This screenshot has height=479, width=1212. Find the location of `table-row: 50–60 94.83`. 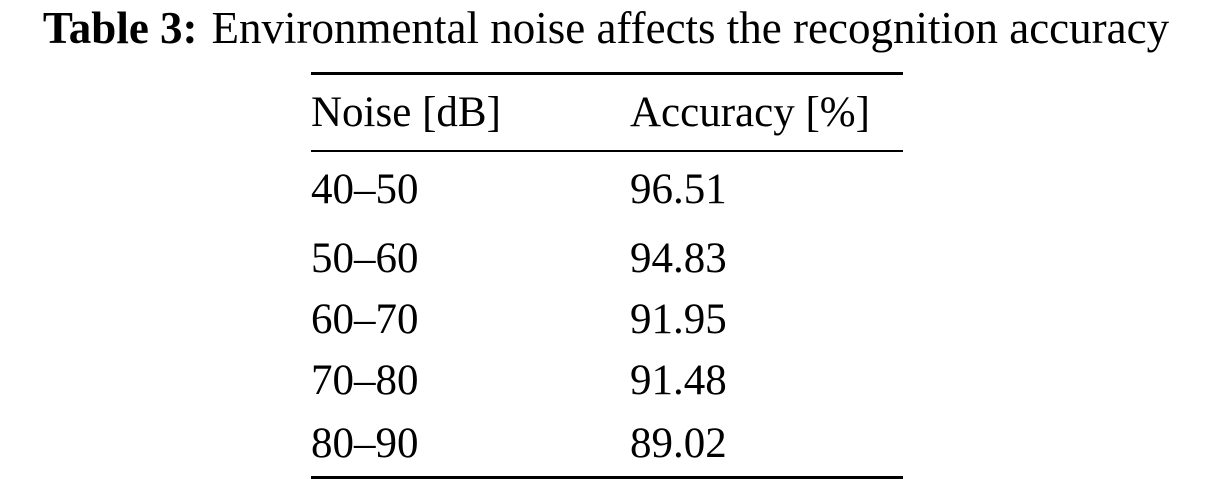

table-row: 50–60 94.83 is located at coordinates (607, 258).